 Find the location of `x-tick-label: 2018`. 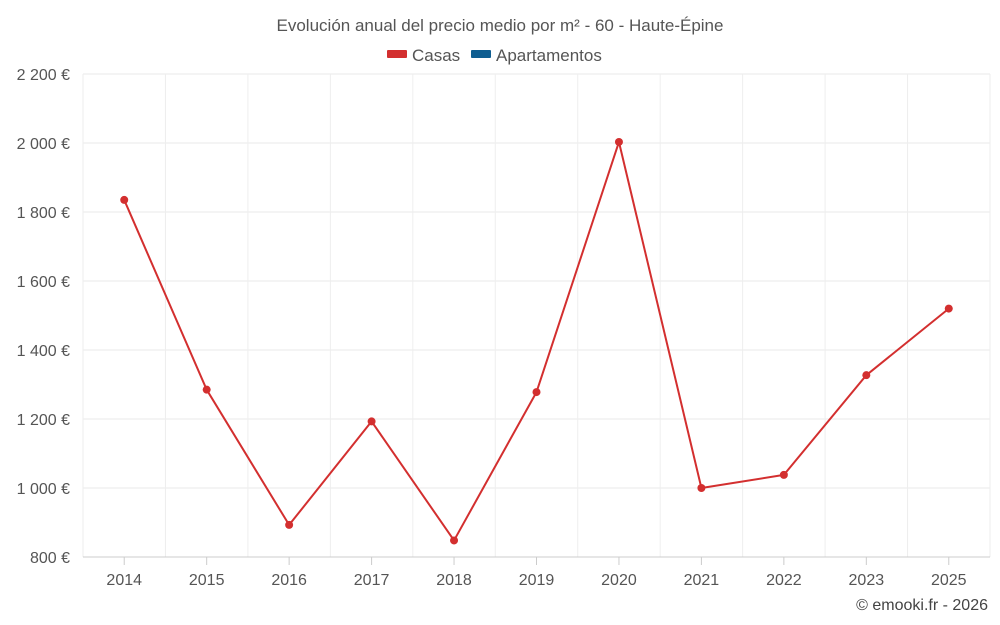

x-tick-label: 2018 is located at coordinates (454, 580).